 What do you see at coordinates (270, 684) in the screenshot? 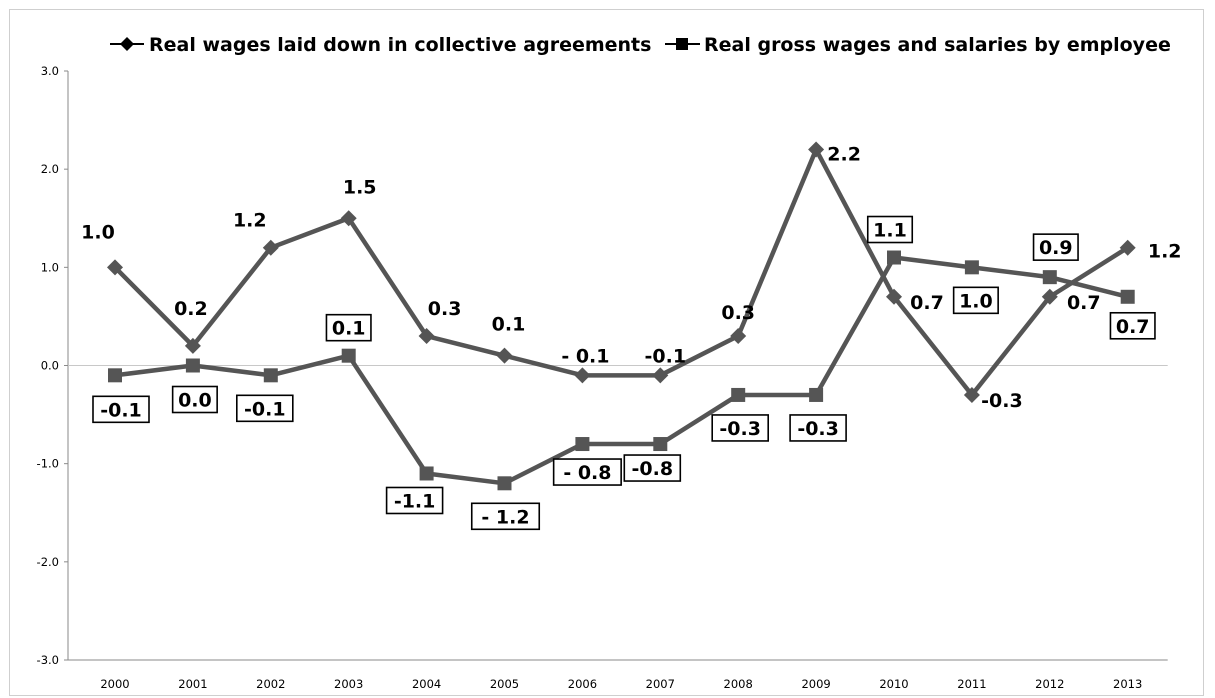
I see `x-tick-label: 2002` at bounding box center [270, 684].